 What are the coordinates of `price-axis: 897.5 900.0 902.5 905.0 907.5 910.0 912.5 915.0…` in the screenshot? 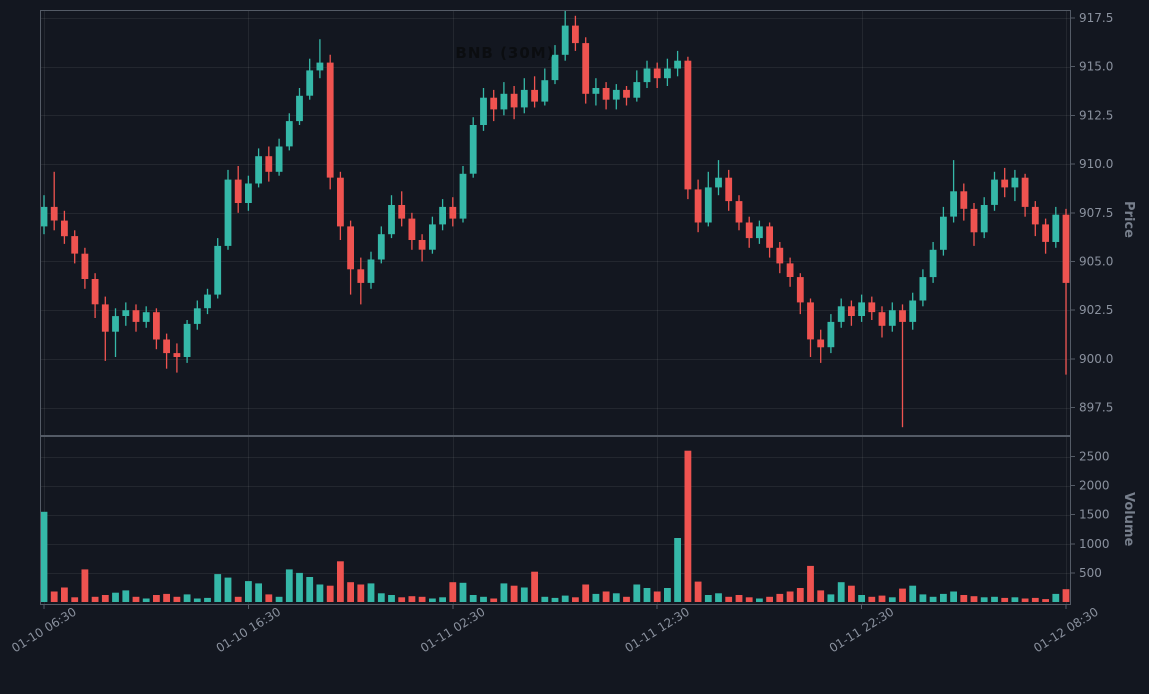 It's located at (1091, 213).